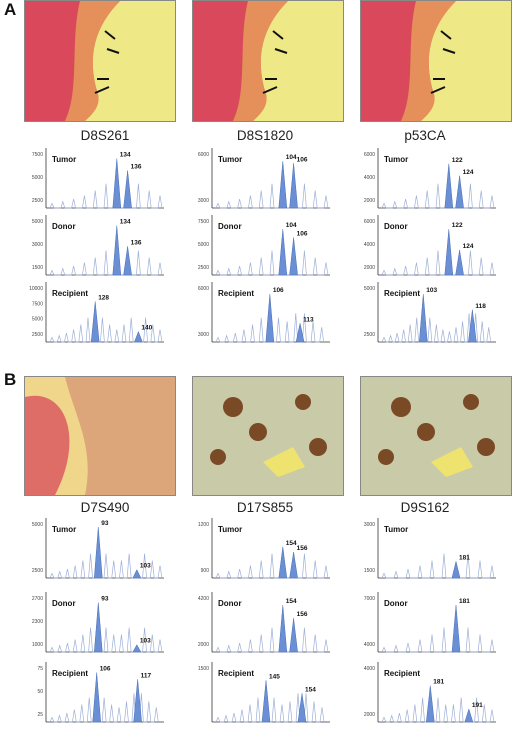 This screenshot has height=745, width=520. What do you see at coordinates (37, 622) in the screenshot?
I see `y-tick-label: 2300` at bounding box center [37, 622].